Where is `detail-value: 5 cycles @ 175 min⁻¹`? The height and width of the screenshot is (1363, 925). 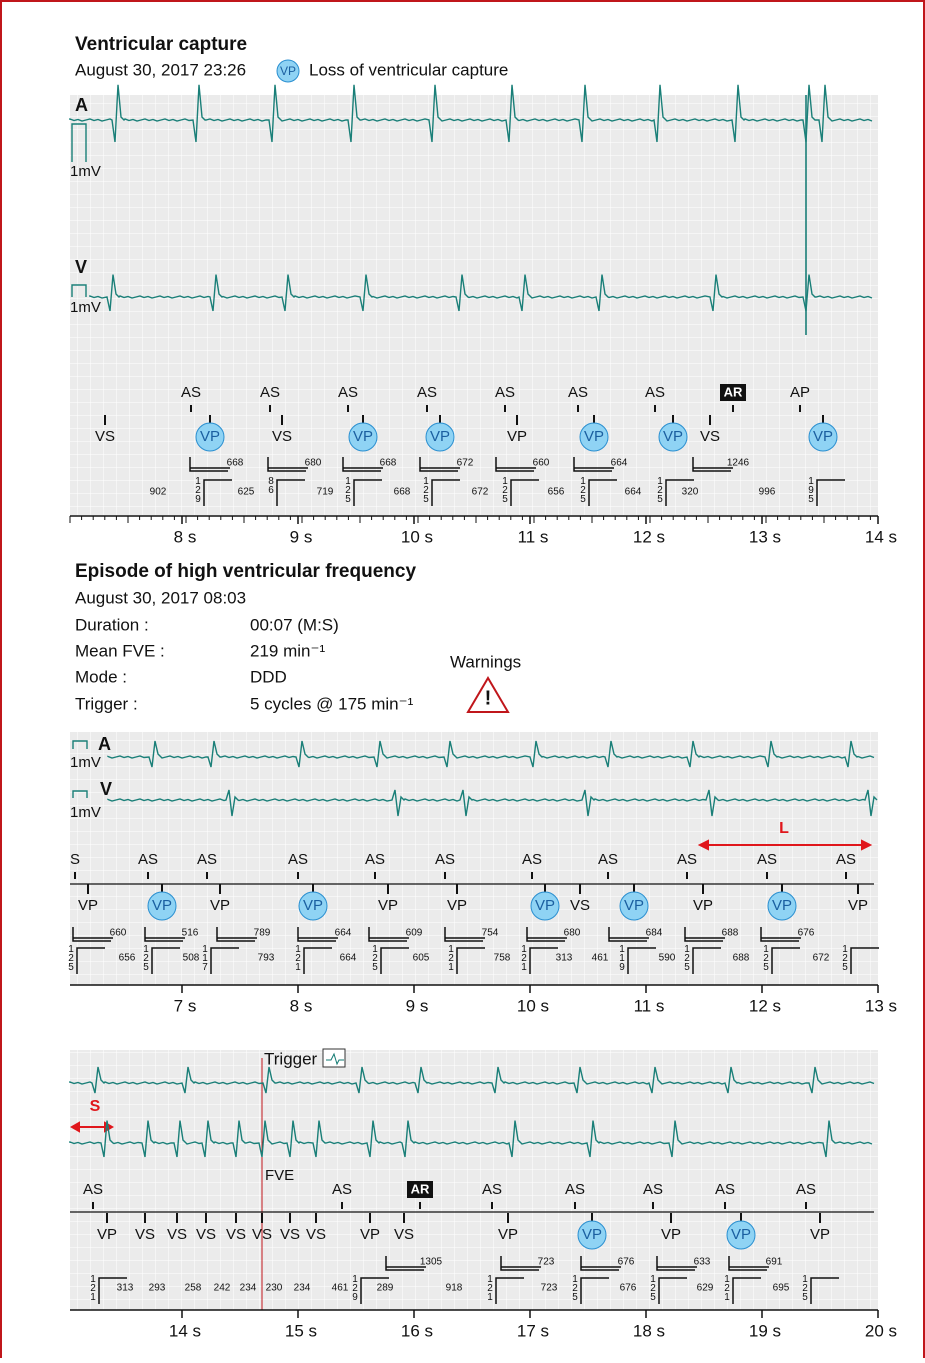 detail-value: 5 cycles @ 175 min⁻¹ is located at coordinates (332, 703).